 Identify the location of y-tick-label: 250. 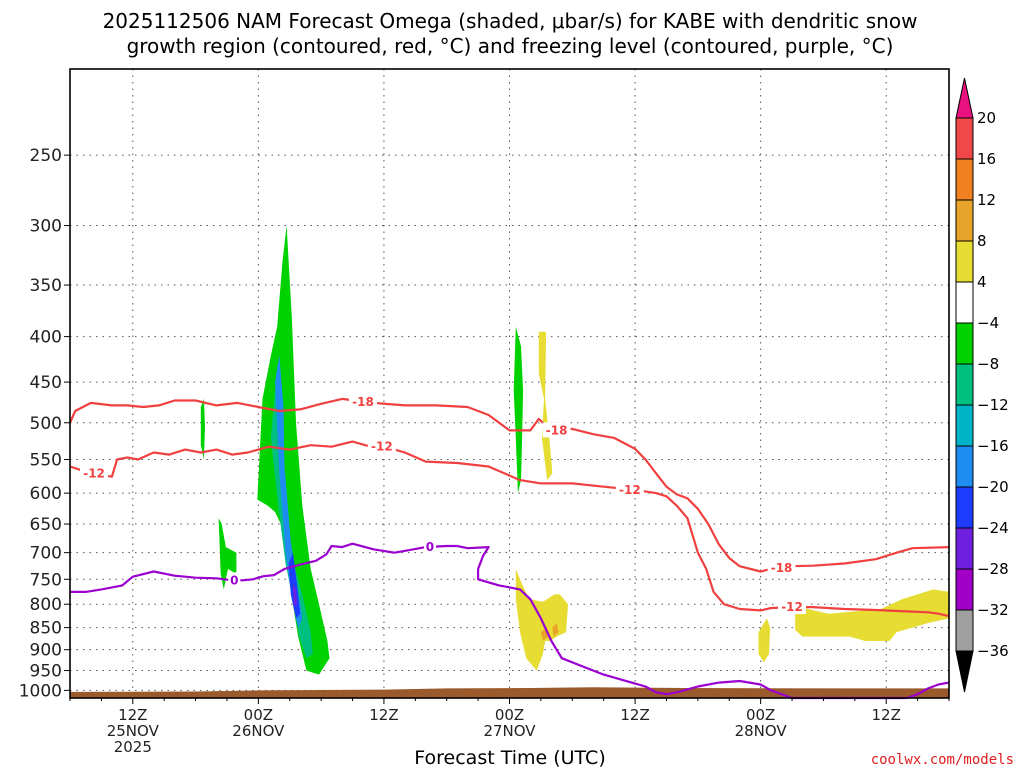
(46, 156).